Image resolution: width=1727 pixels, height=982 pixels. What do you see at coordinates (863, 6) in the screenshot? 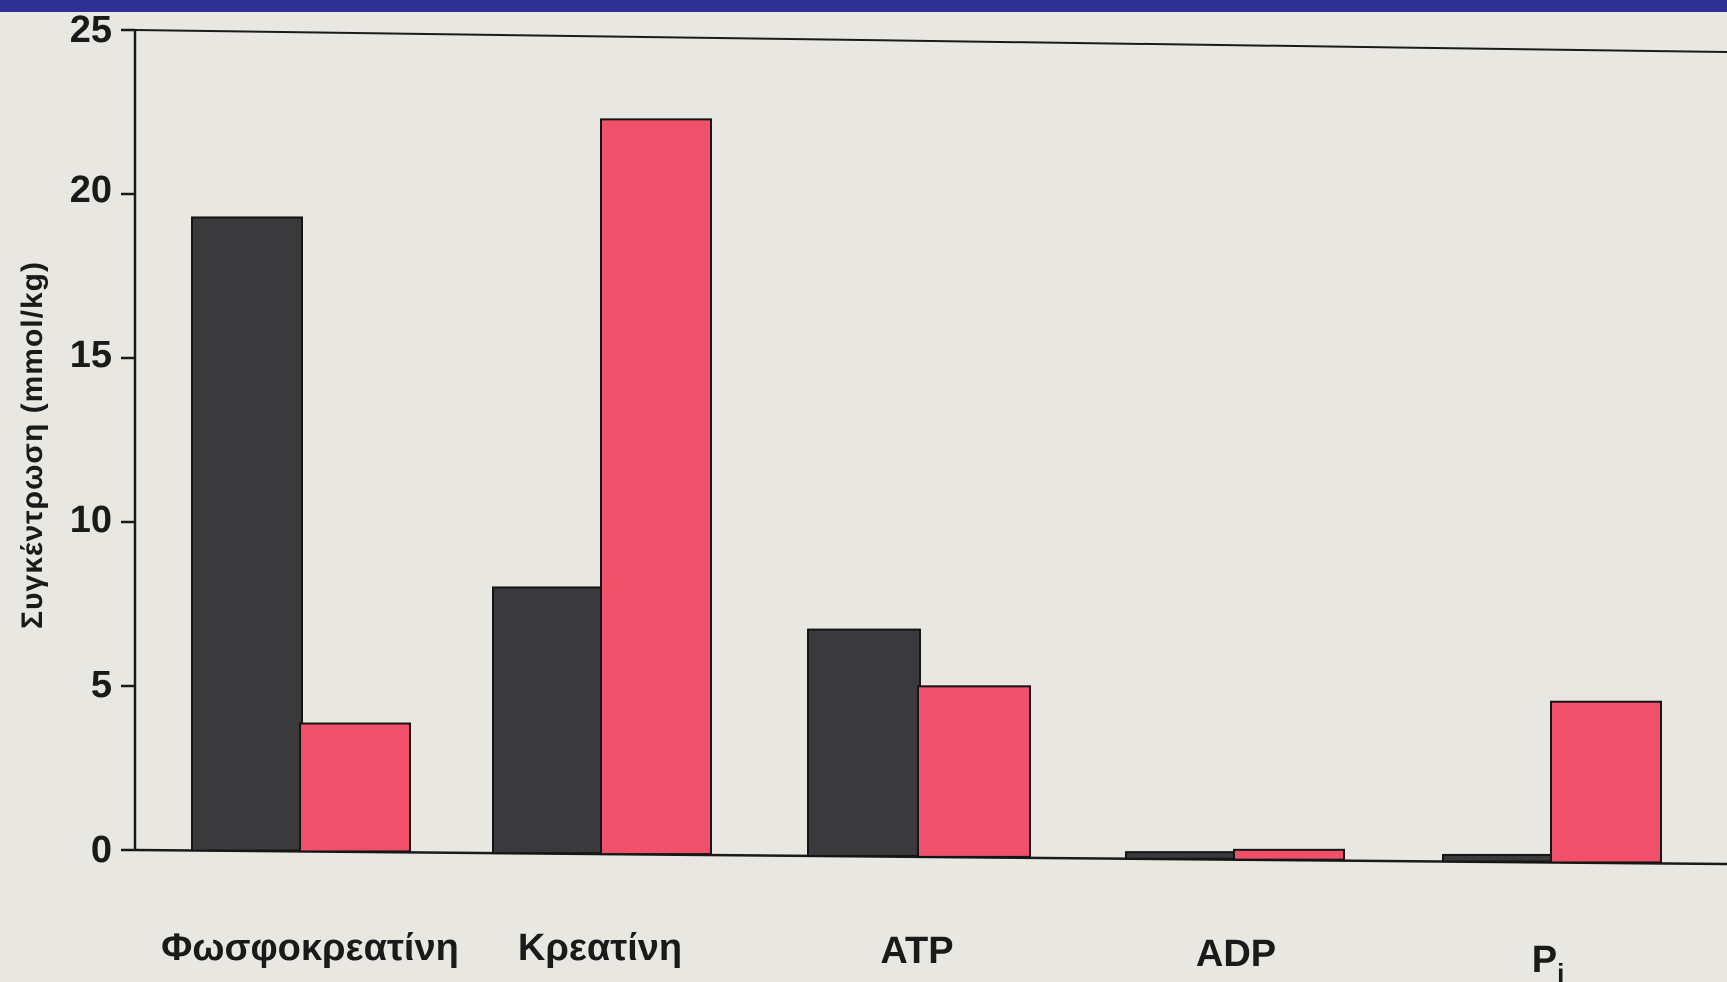
I see `top-color-band` at bounding box center [863, 6].